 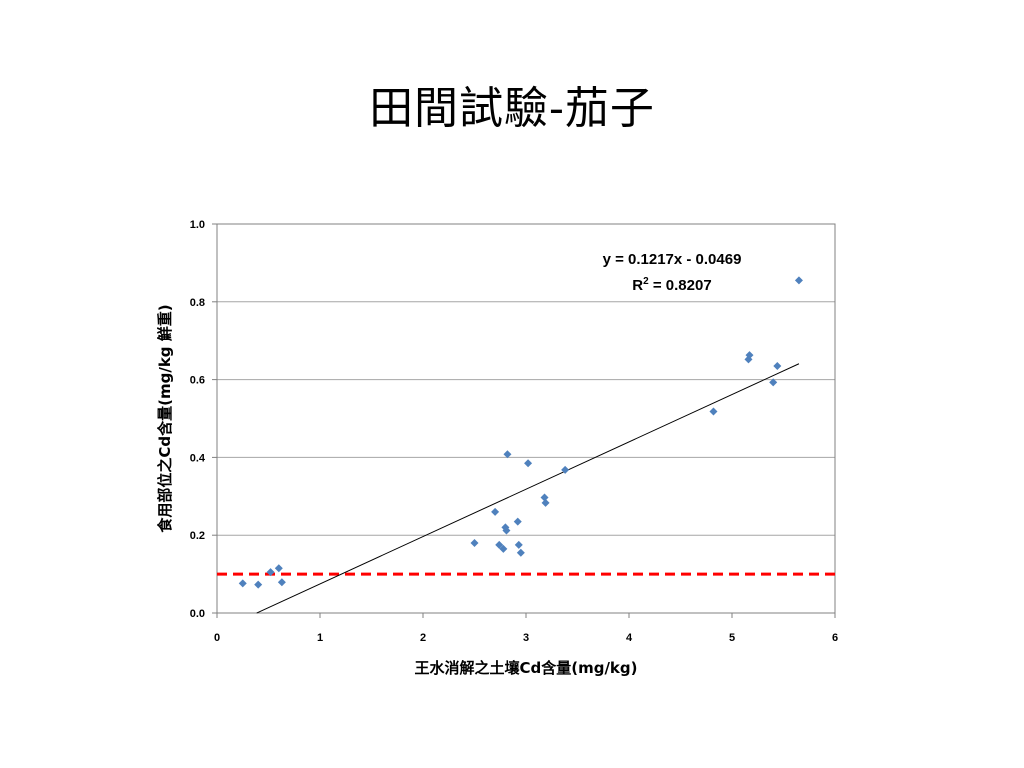 What do you see at coordinates (197, 614) in the screenshot?
I see `y-tick-label: 0.0` at bounding box center [197, 614].